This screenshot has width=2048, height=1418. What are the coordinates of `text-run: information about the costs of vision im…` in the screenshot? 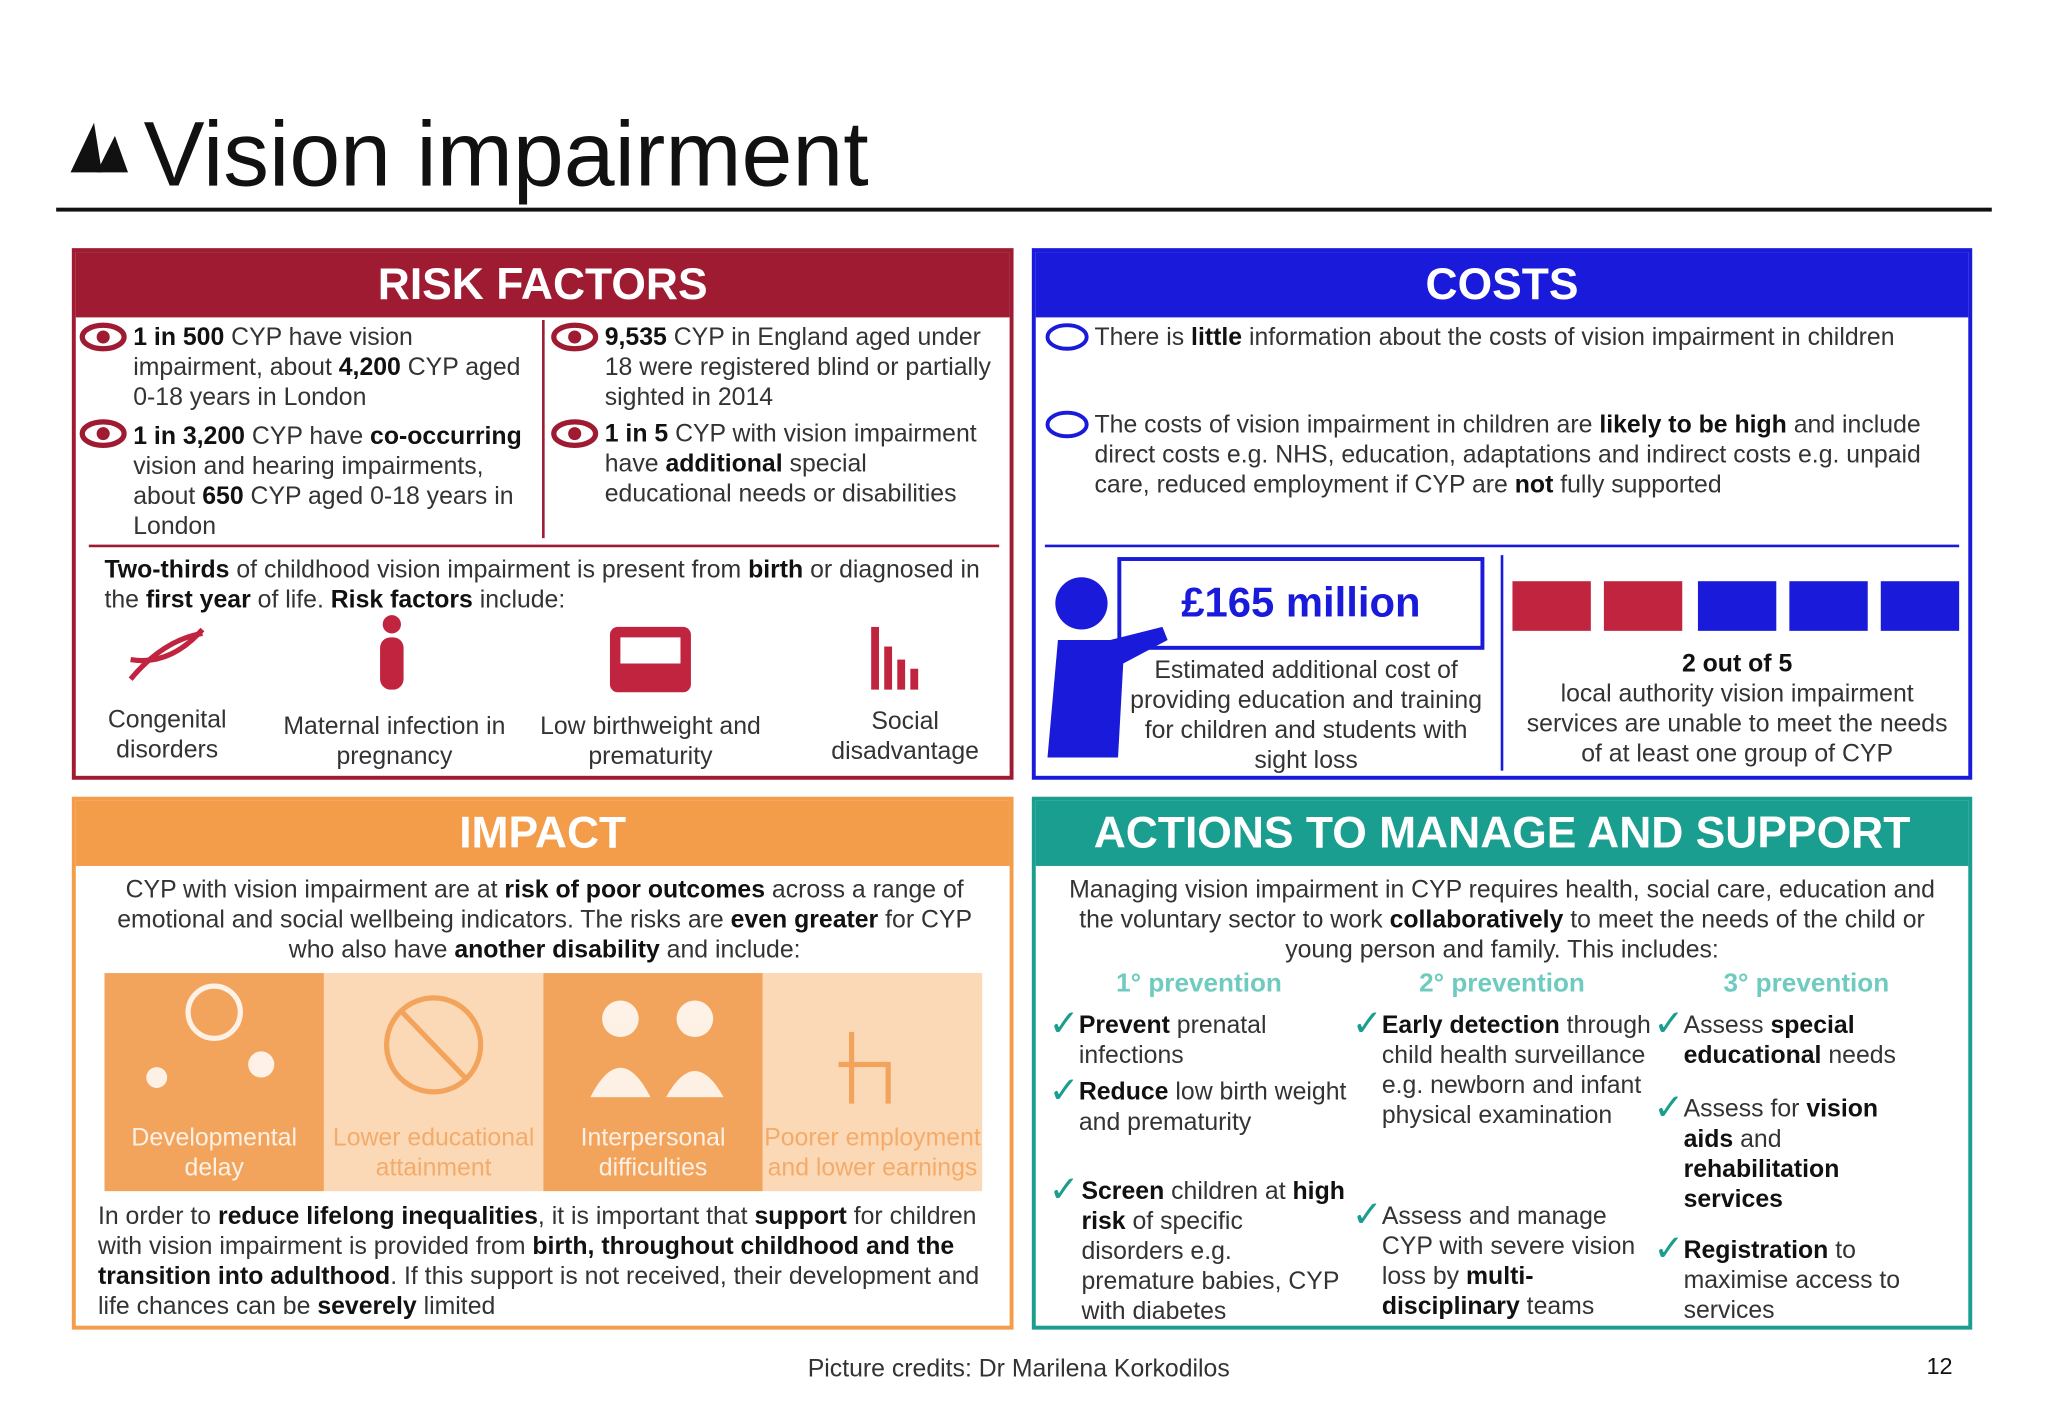 It's located at (1568, 337).